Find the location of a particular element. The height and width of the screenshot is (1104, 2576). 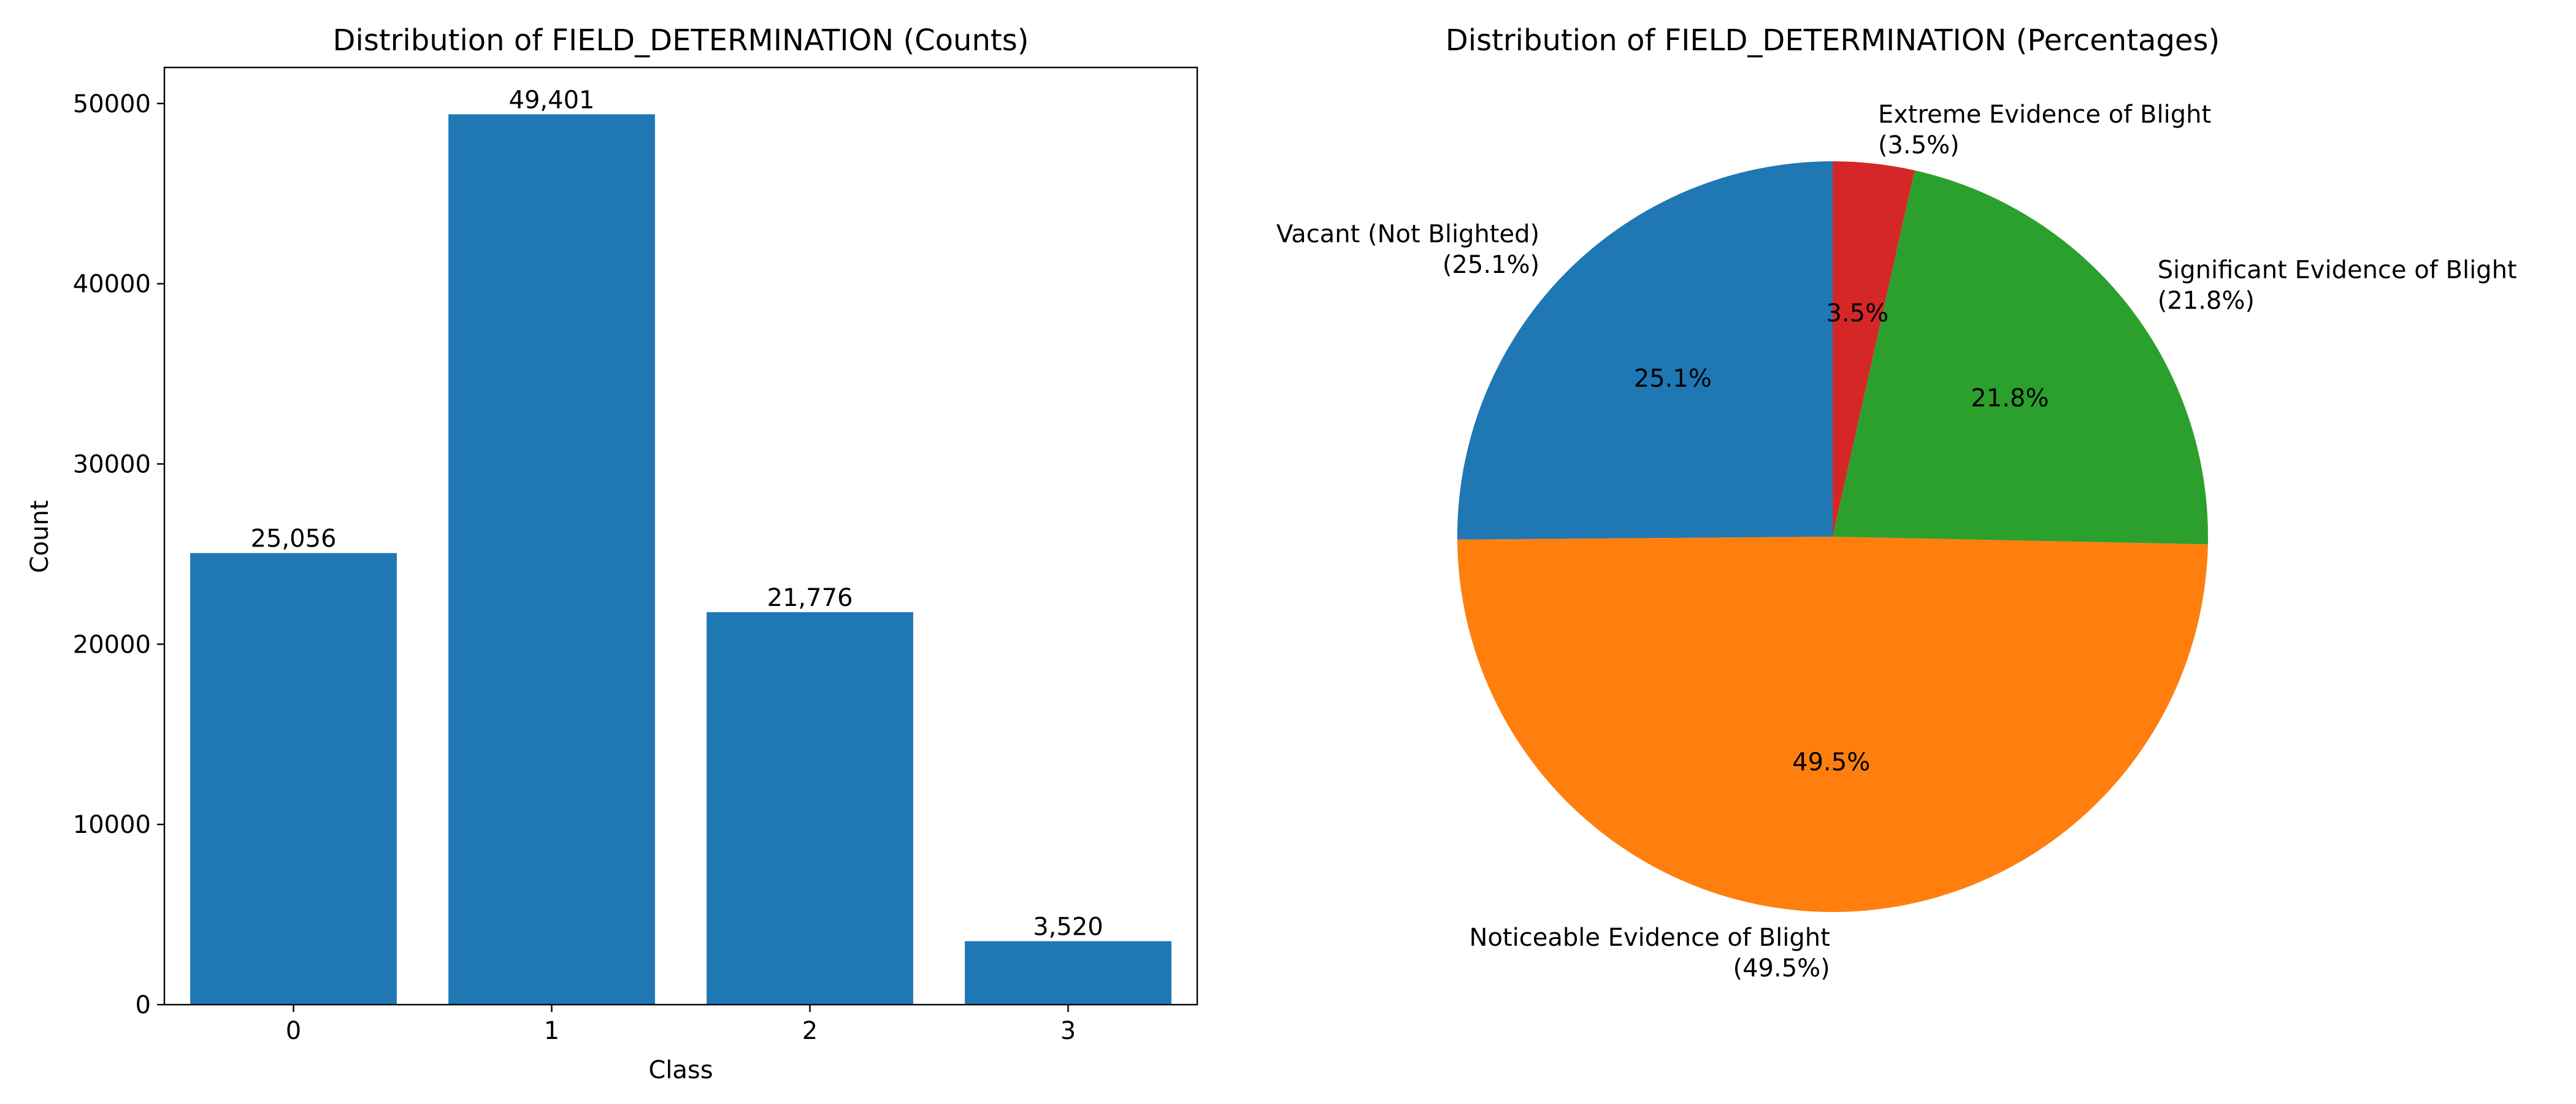

y-tick-label: 20000 is located at coordinates (112, 645).